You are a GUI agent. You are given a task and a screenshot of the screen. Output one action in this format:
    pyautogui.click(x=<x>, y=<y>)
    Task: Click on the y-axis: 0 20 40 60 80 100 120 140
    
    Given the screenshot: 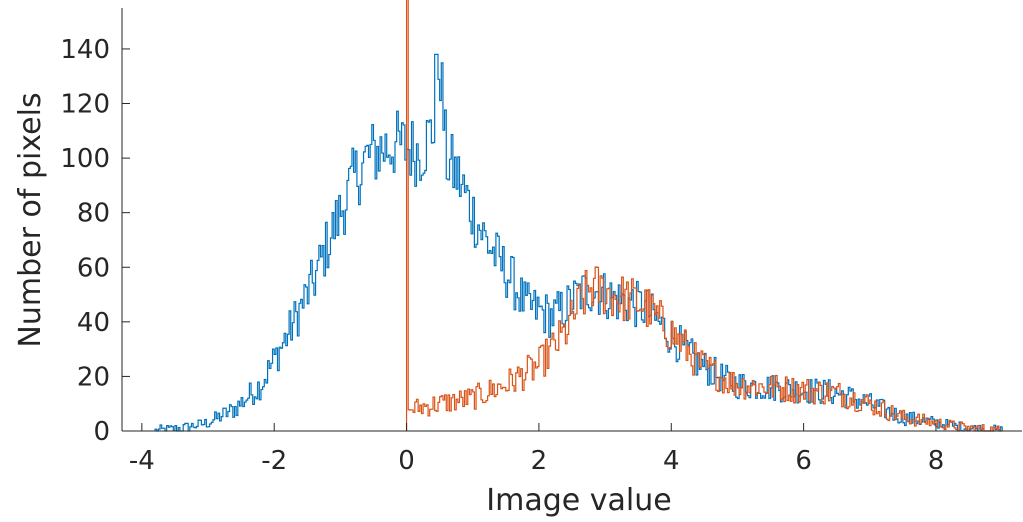 What is the action you would take?
    pyautogui.click(x=95, y=227)
    